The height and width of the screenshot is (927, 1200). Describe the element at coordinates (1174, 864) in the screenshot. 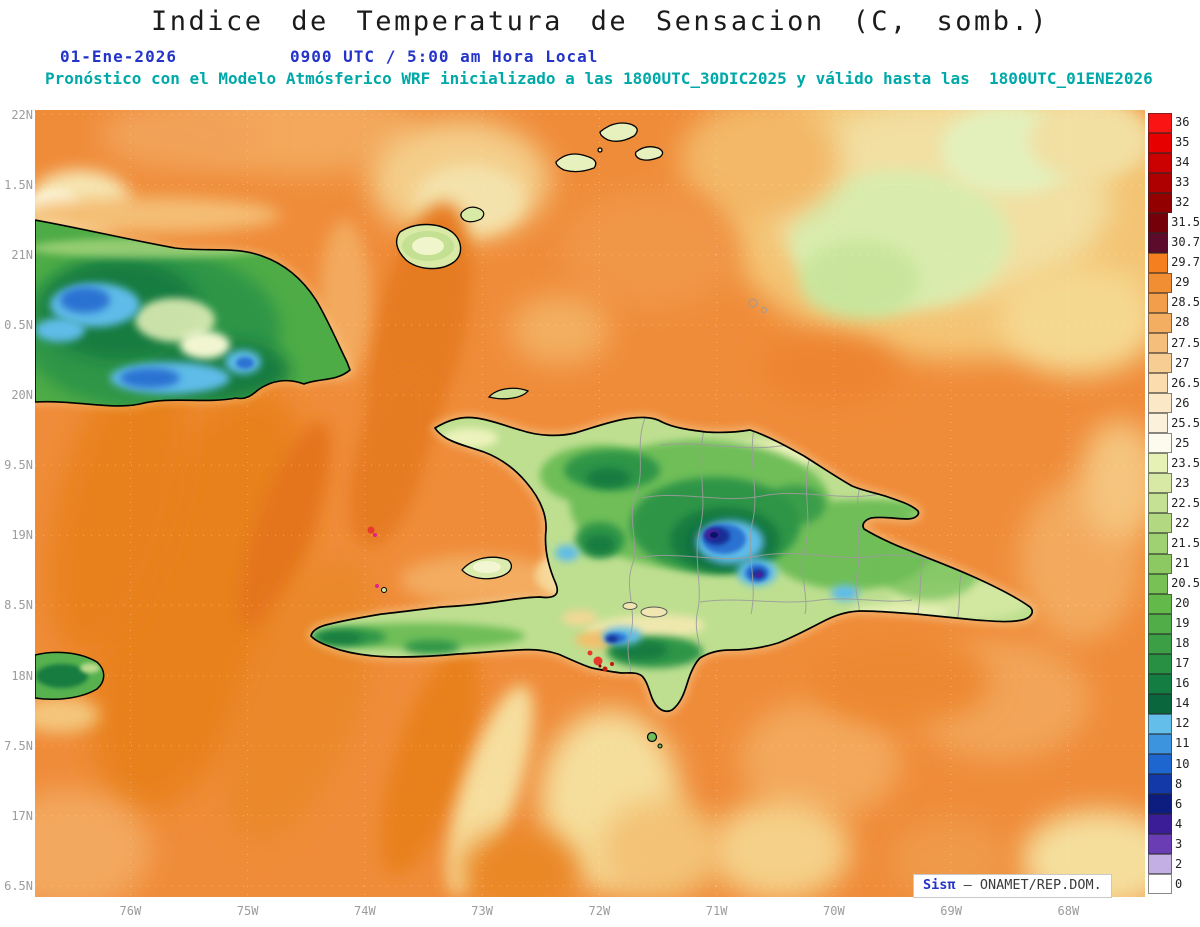

I see `colorbar-segment: 2` at that location.